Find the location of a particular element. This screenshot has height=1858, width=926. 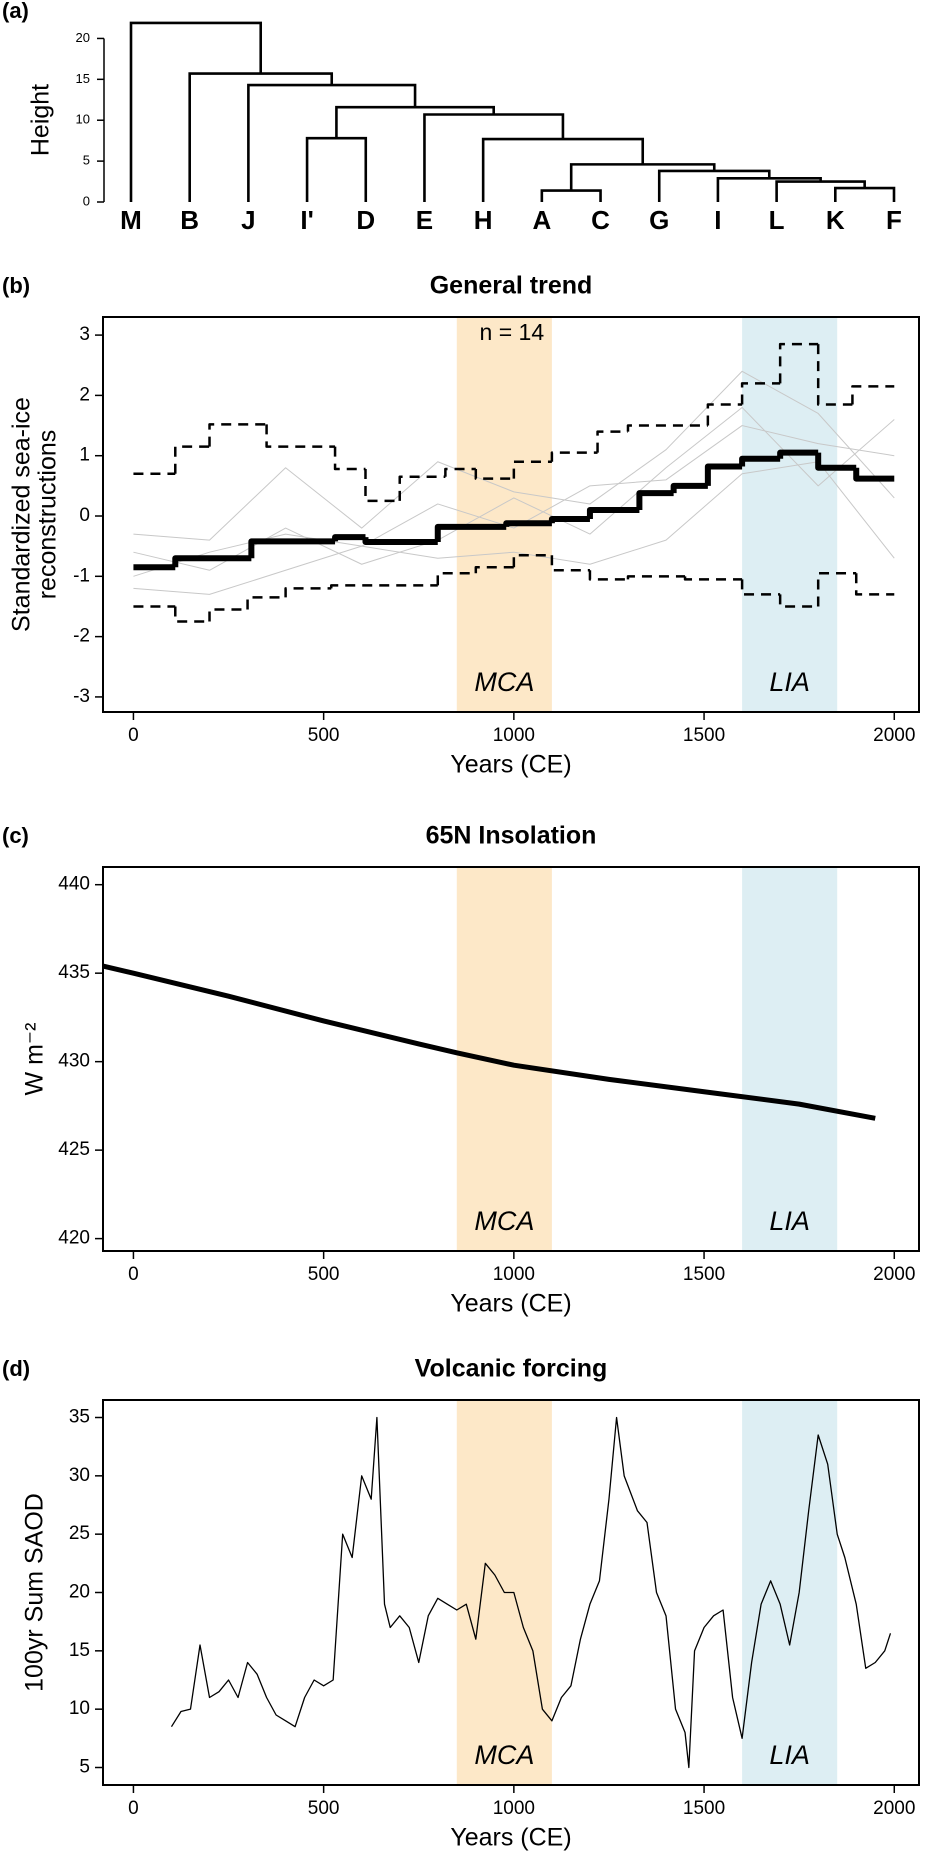

y-tick-label: 430 is located at coordinates (74, 1061).